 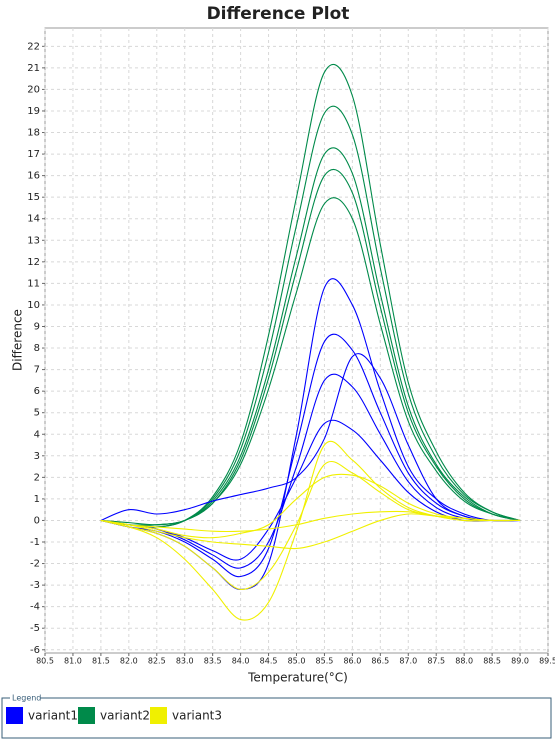 I want to click on y-tick-label: 9, so click(x=37, y=326).